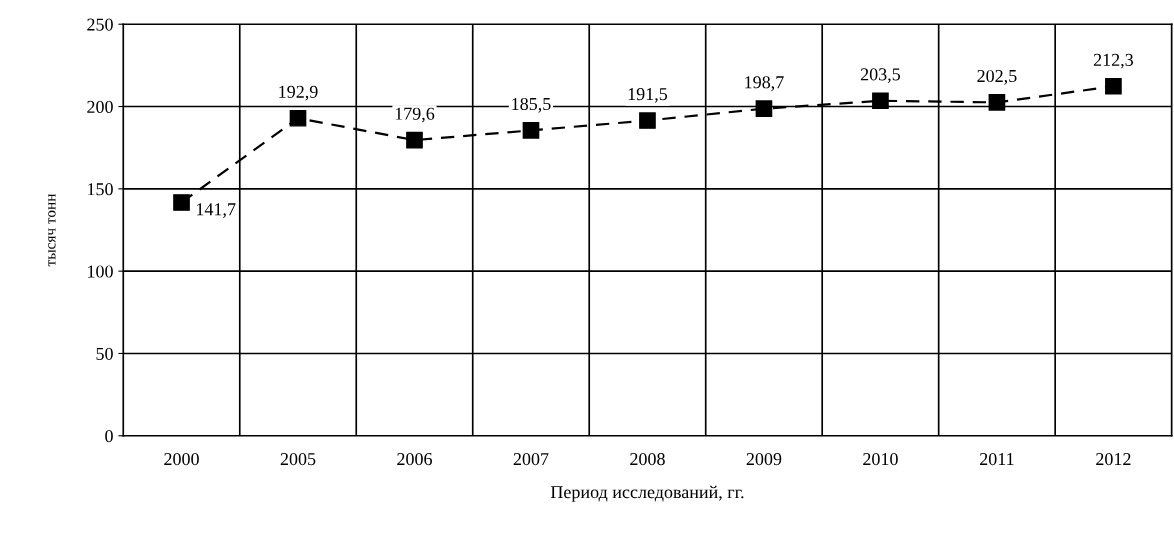 The width and height of the screenshot is (1174, 538). Describe the element at coordinates (100, 189) in the screenshot. I see `y-tick-label: 150` at that location.